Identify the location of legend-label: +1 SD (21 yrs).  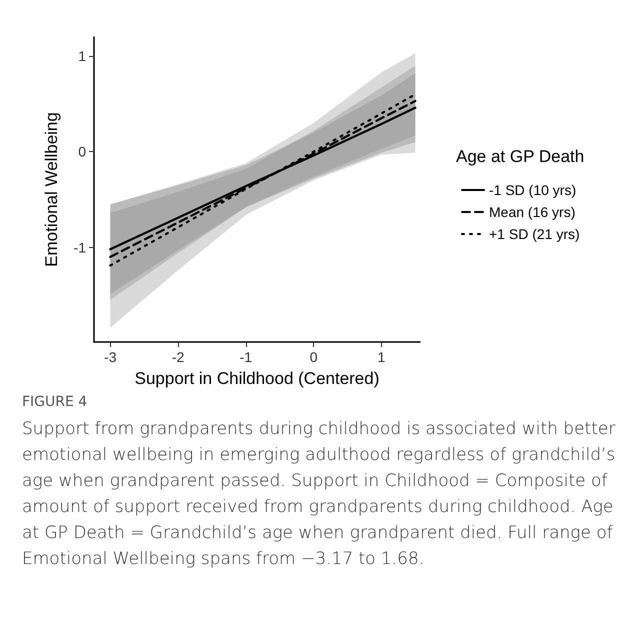
(534, 234).